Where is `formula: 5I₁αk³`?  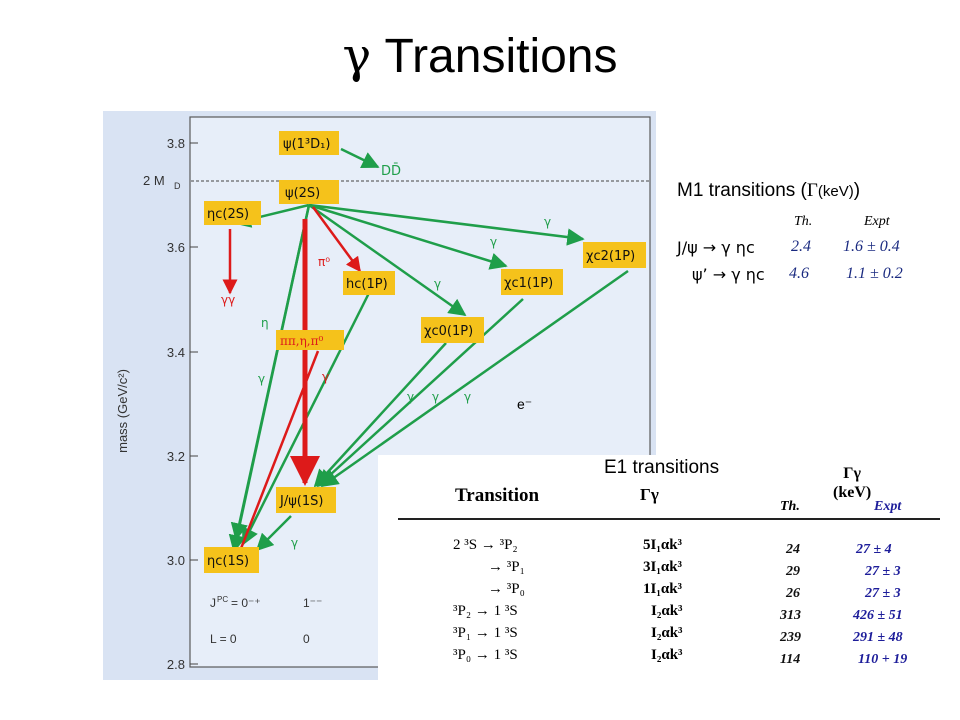 formula: 5I₁αk³ is located at coordinates (663, 545).